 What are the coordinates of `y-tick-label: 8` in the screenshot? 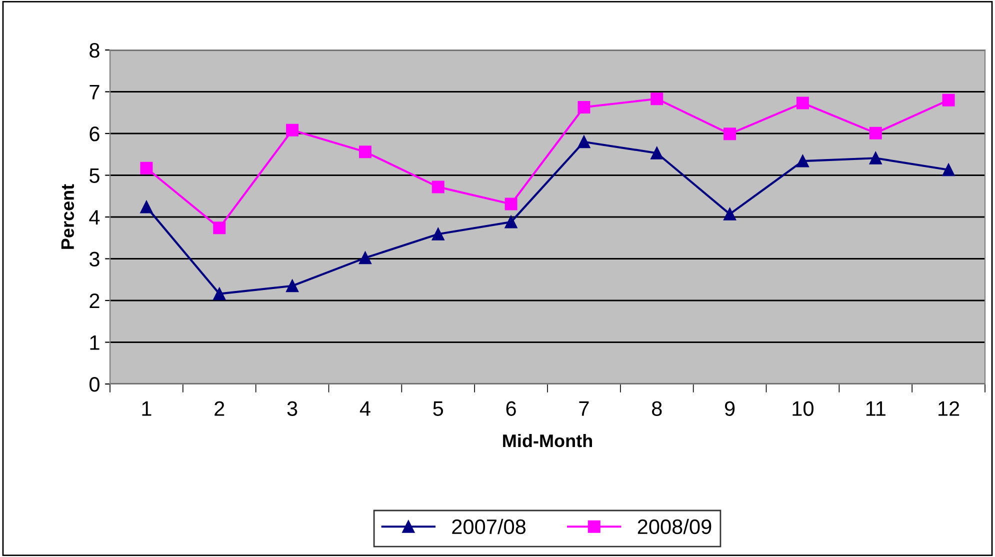 It's located at (95, 50).